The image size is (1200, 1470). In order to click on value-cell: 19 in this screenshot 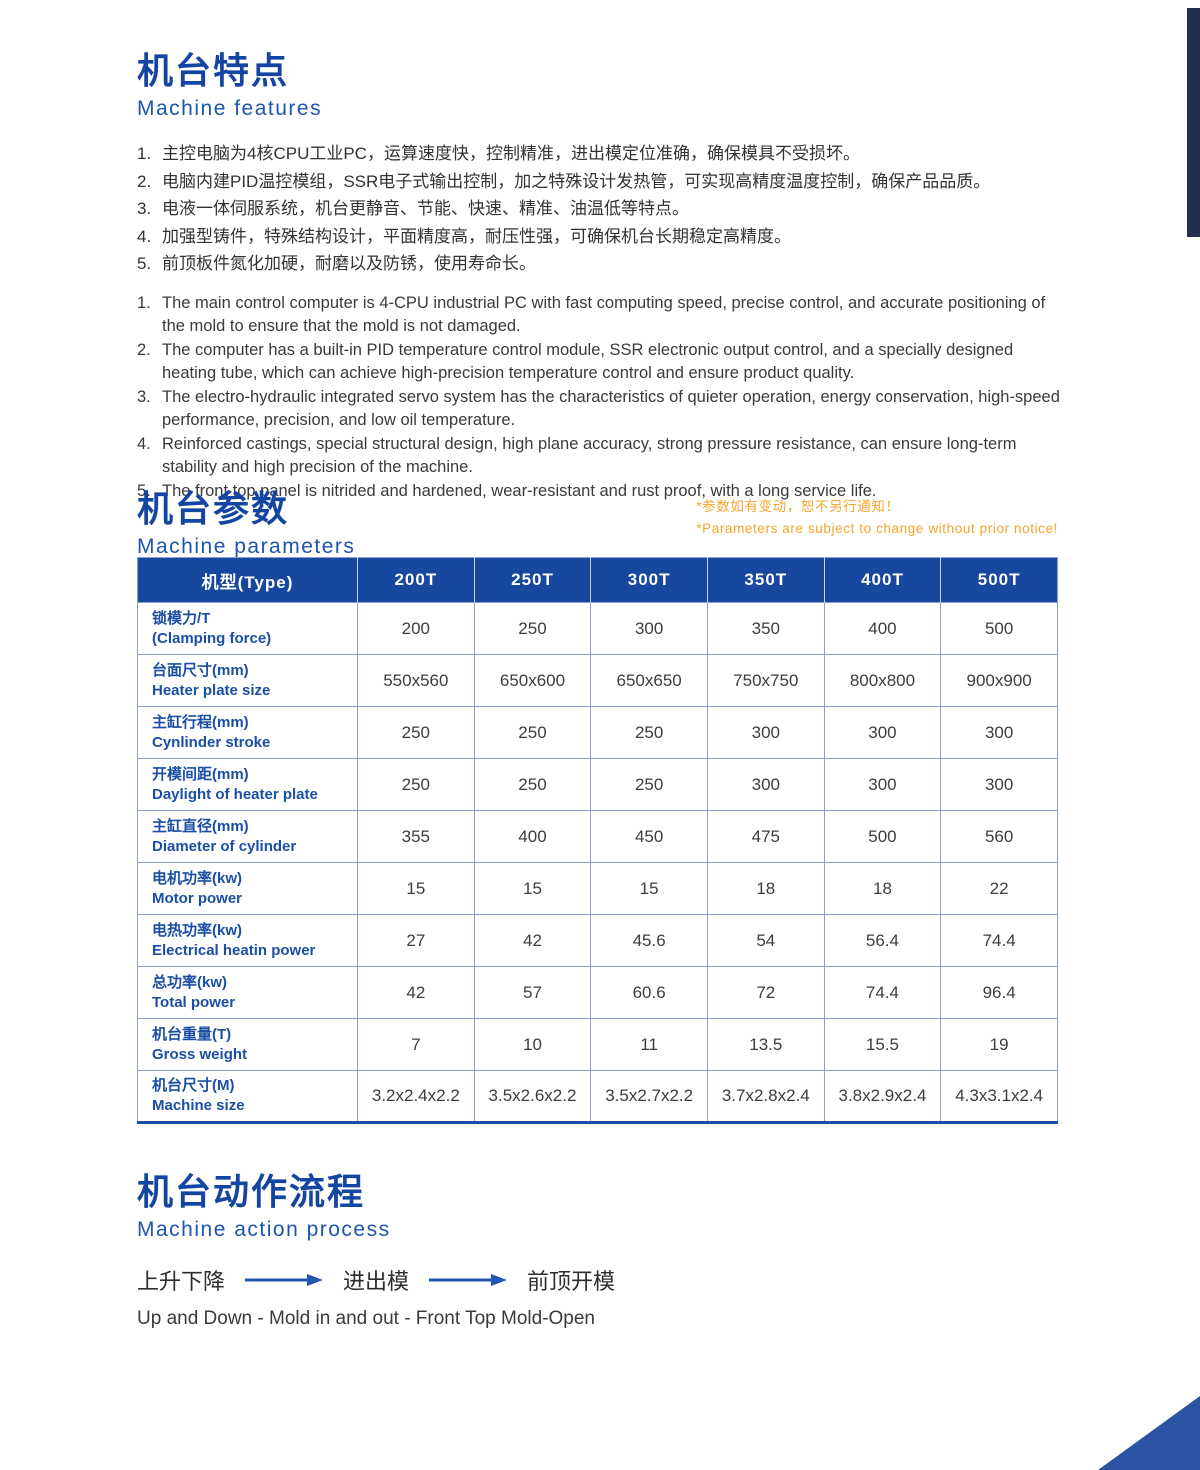, I will do `click(999, 1044)`.